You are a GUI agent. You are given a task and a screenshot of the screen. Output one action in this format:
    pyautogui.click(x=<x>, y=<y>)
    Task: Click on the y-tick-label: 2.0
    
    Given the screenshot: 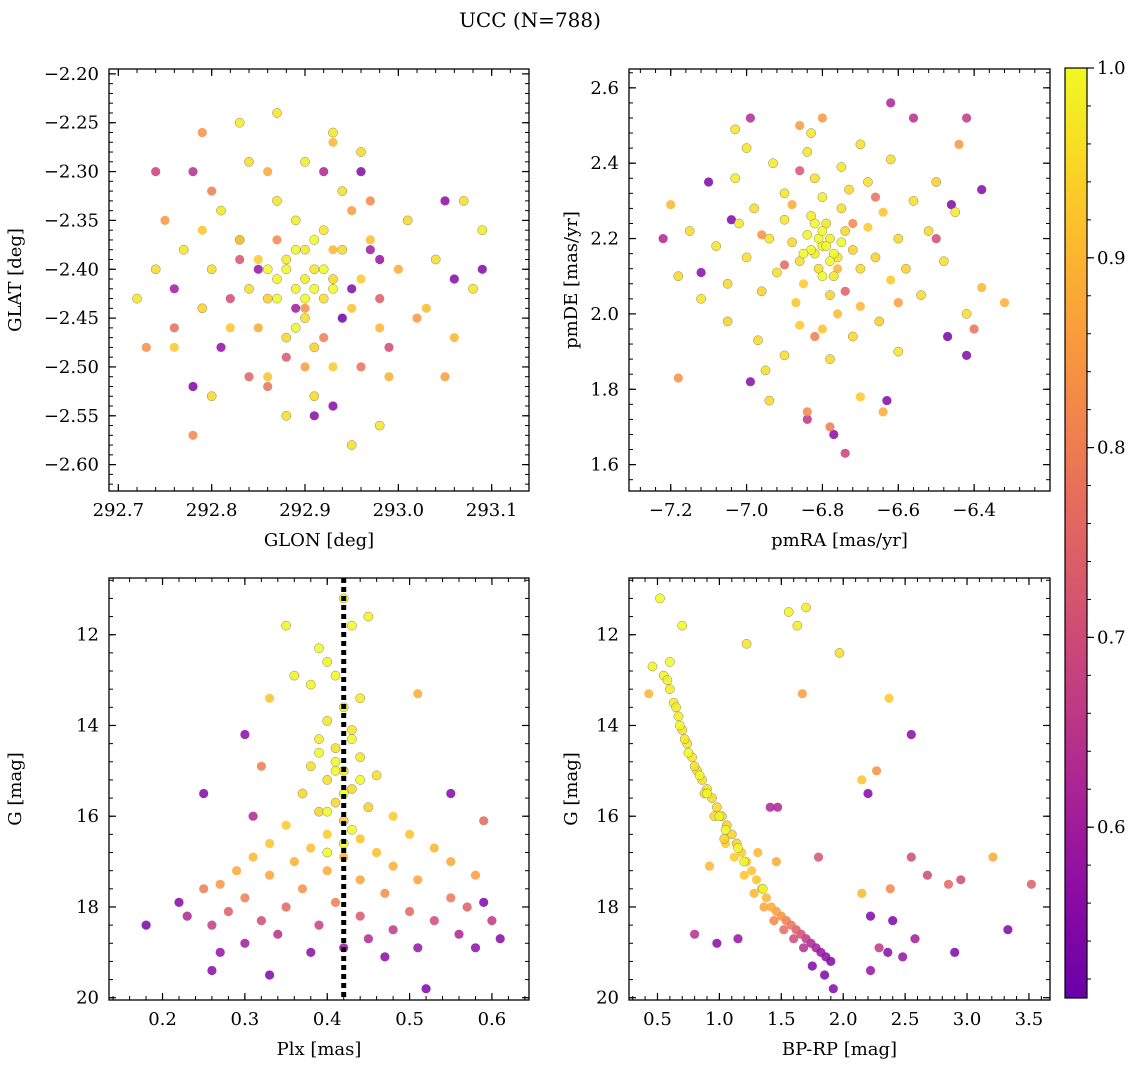 What is the action you would take?
    pyautogui.click(x=604, y=314)
    